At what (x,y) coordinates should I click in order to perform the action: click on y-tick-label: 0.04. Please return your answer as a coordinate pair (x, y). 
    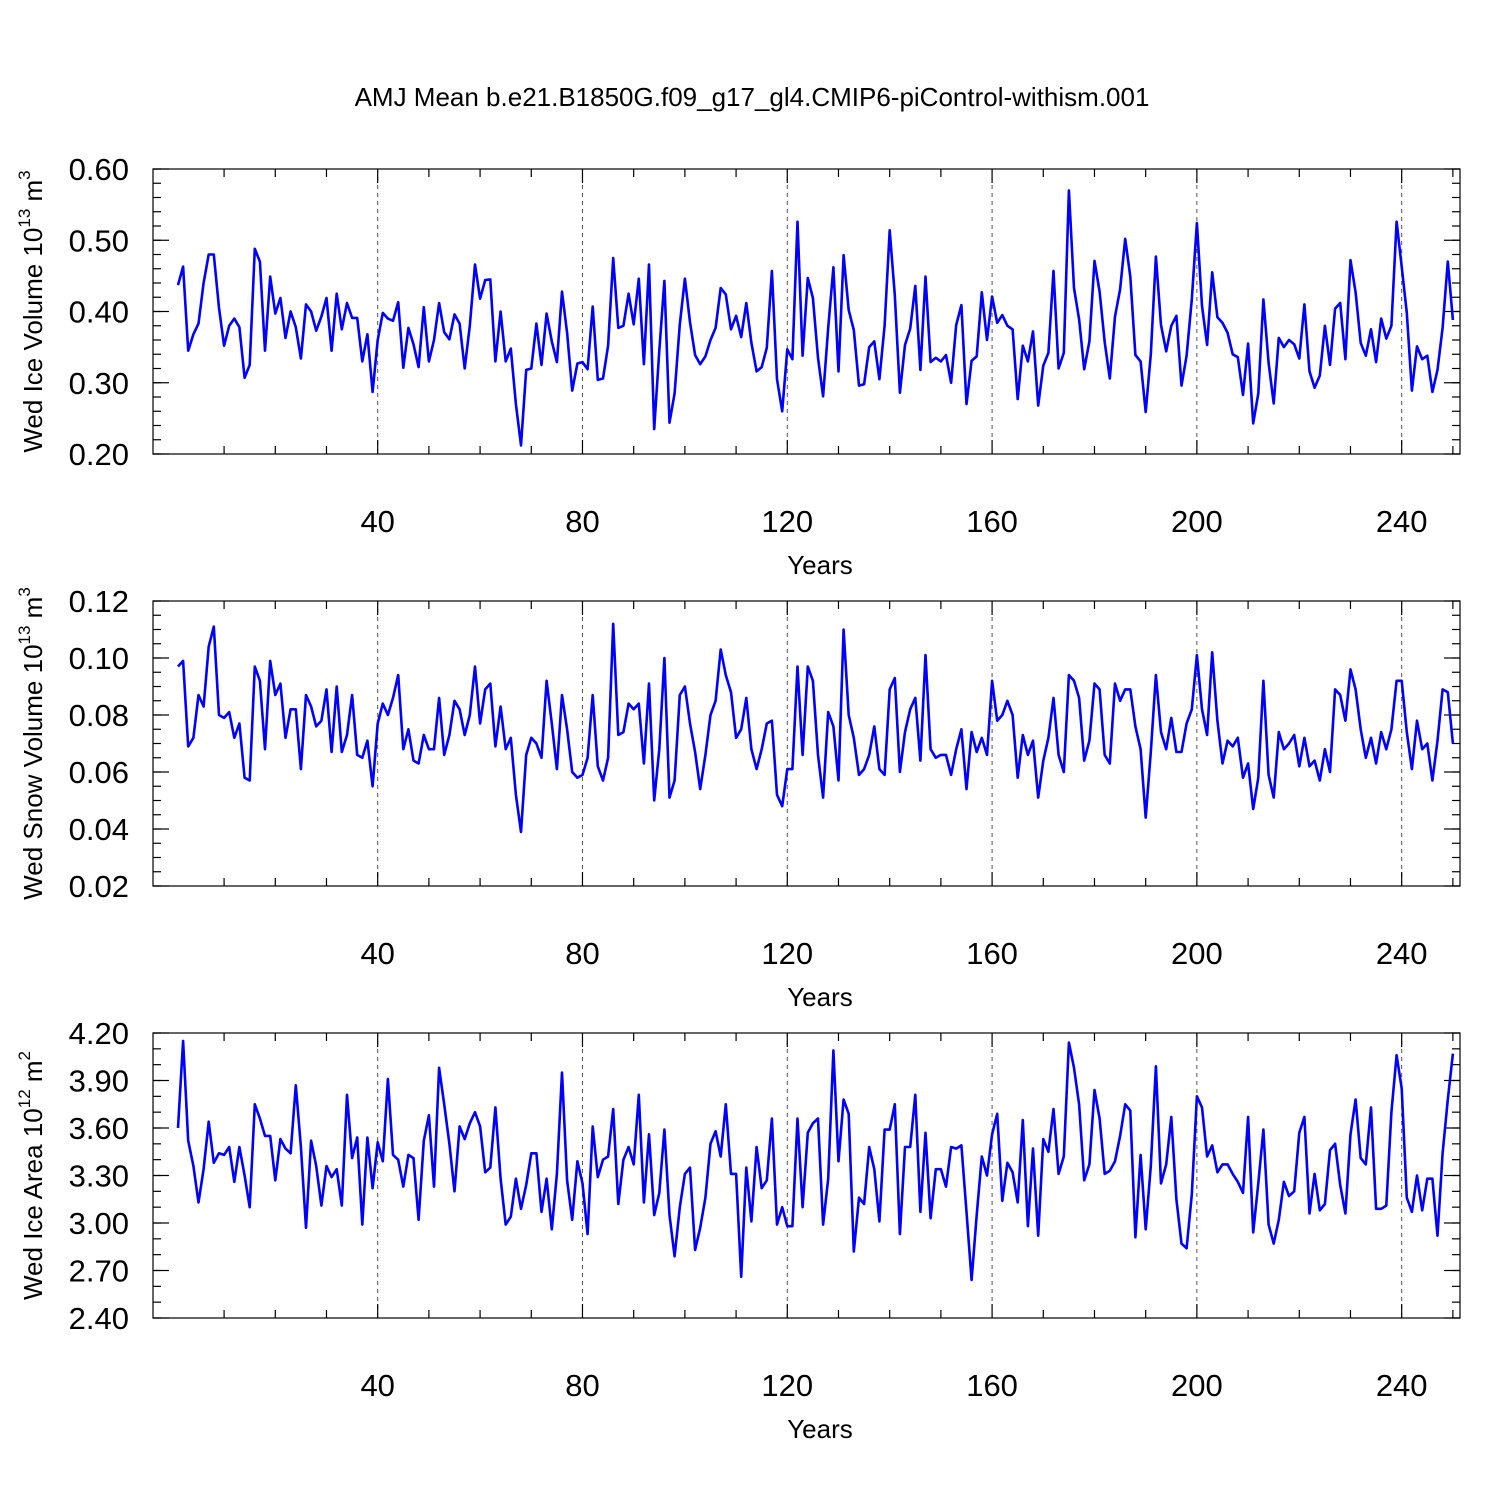
    Looking at the image, I should click on (99, 829).